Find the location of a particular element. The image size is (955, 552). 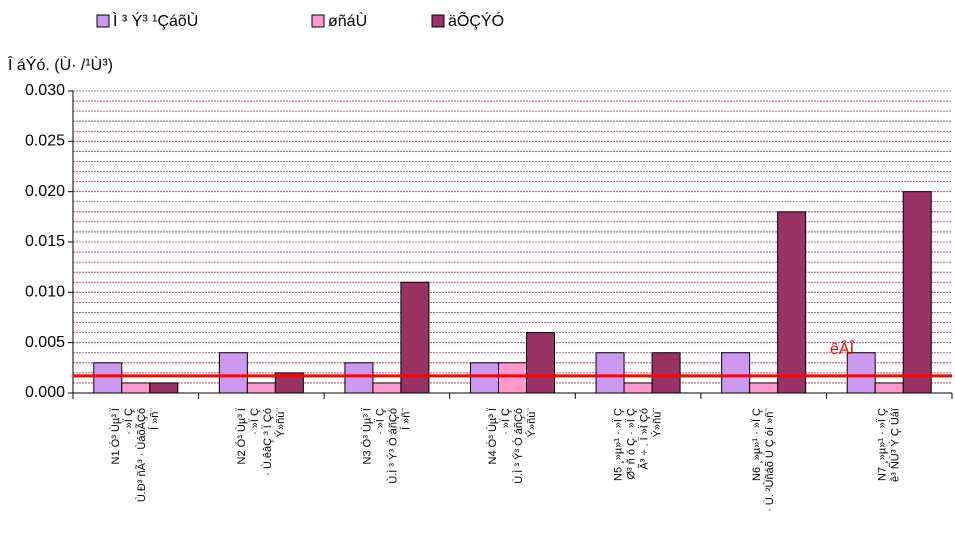

x-tick-label: N3 Ó³ Ùµ³ Ï is located at coordinates (366, 435).